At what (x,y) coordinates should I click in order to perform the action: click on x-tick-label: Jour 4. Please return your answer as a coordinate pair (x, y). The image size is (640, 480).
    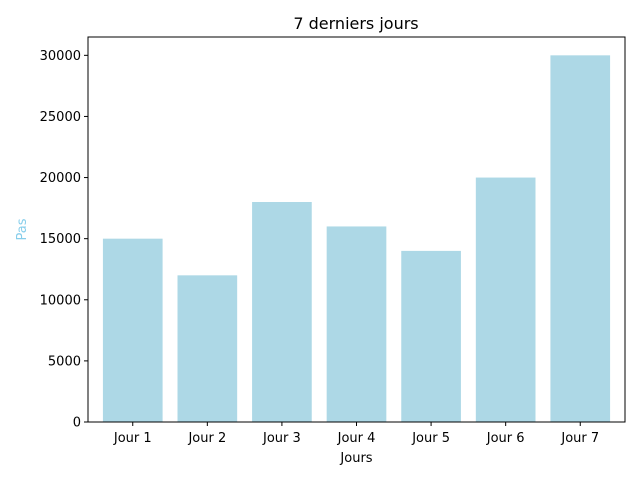
    Looking at the image, I should click on (356, 438).